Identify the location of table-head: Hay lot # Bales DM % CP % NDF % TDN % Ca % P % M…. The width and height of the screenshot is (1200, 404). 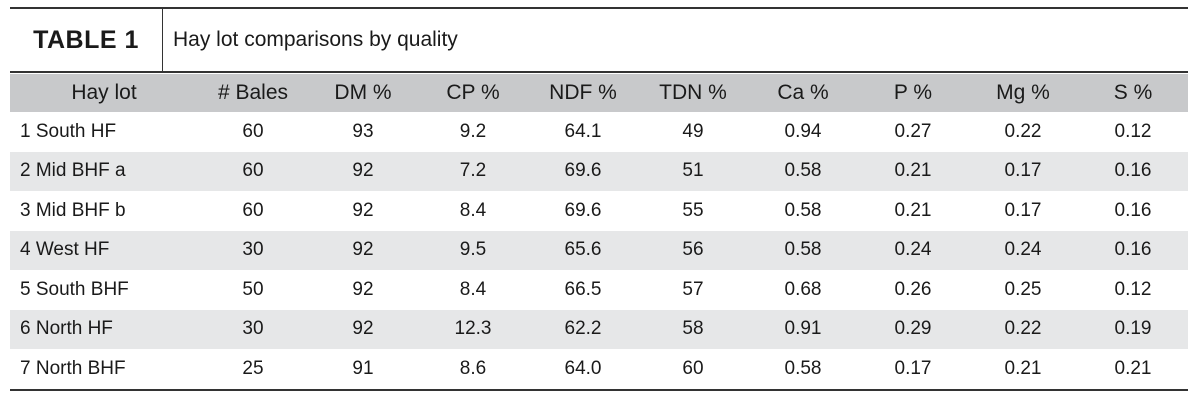
(599, 93).